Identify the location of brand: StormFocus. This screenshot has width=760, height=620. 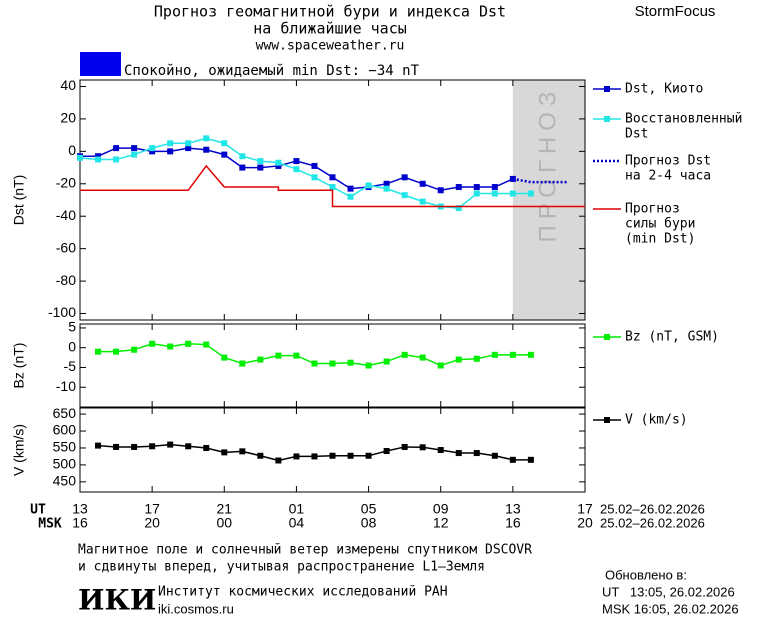
(675, 11).